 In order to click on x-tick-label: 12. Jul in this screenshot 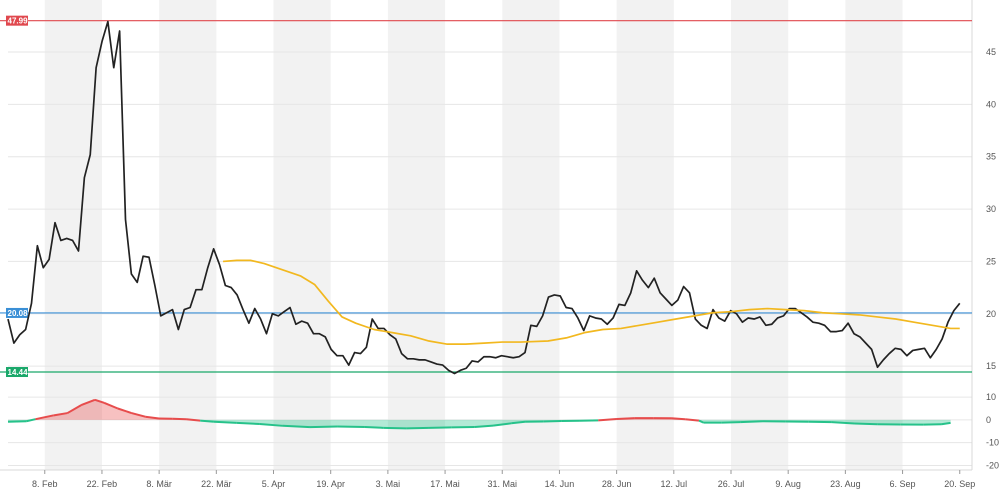, I will do `click(674, 484)`.